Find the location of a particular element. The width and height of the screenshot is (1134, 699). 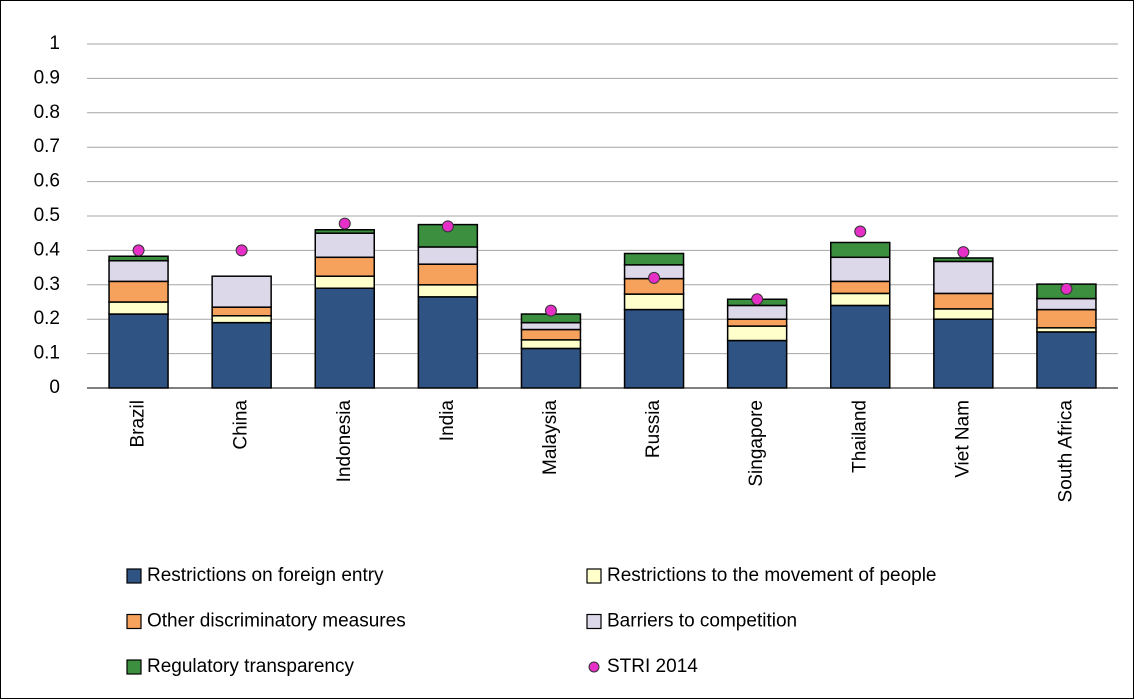

legend-label: STRI 2014 is located at coordinates (652, 666).